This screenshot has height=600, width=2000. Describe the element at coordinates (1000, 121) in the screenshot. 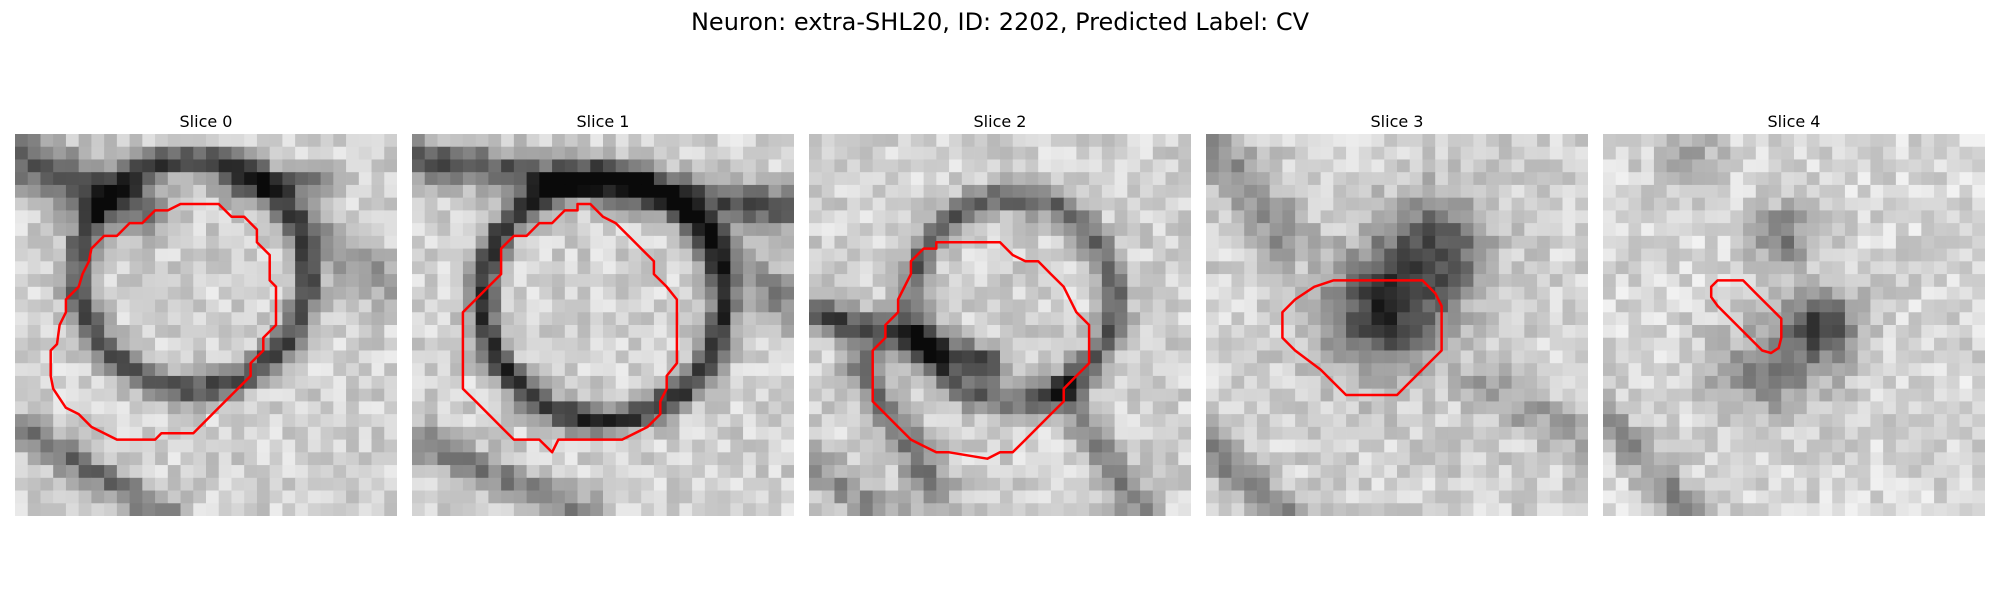

I see `slice-title: Slice 2` at that location.